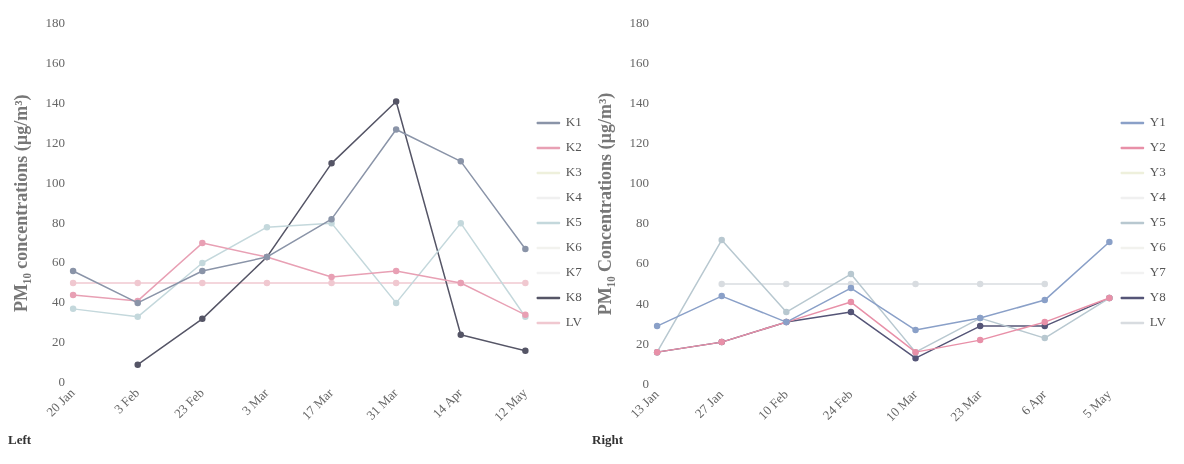  What do you see at coordinates (22, 203) in the screenshot?
I see `y-axis-title: PM₁₀ concentrations (µg/m³)` at bounding box center [22, 203].